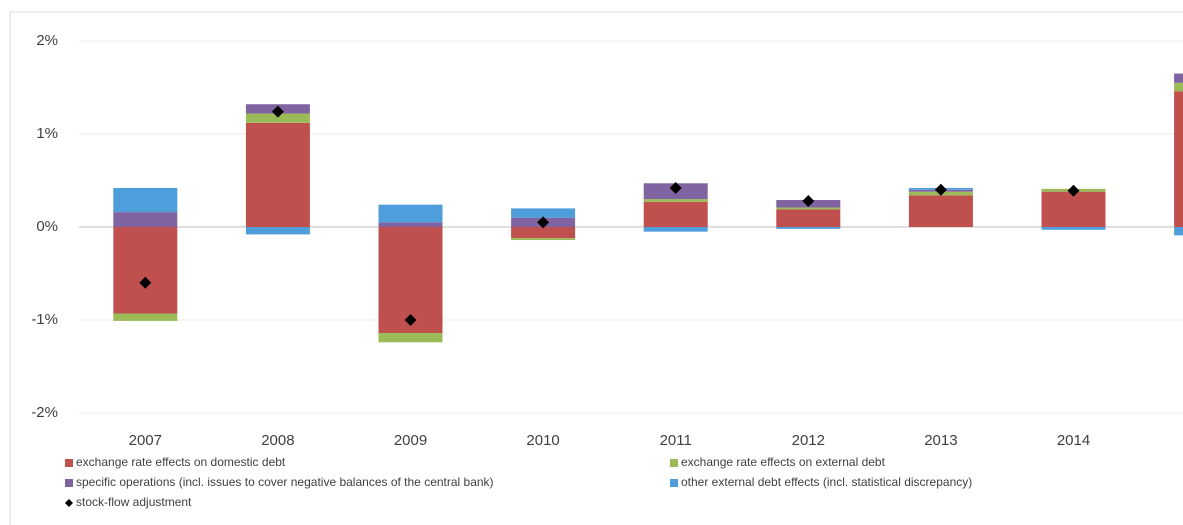 This screenshot has width=1183, height=525. I want to click on y-tick-label: 0%, so click(47, 226).